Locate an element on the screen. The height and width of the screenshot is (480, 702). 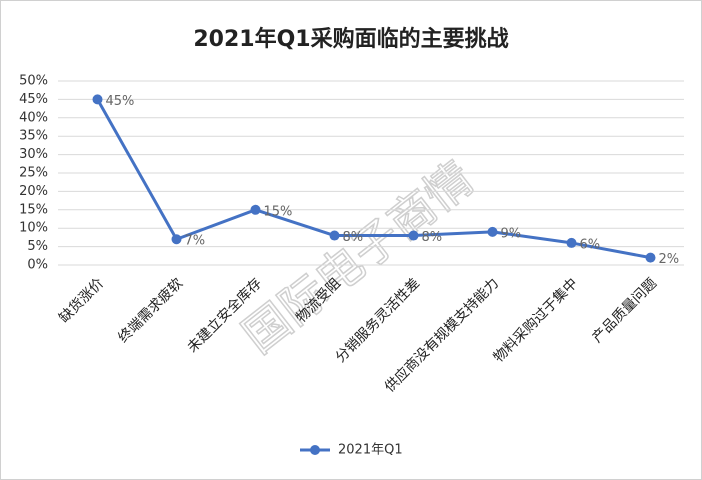
y-tick-label: 35% is located at coordinates (33, 136).